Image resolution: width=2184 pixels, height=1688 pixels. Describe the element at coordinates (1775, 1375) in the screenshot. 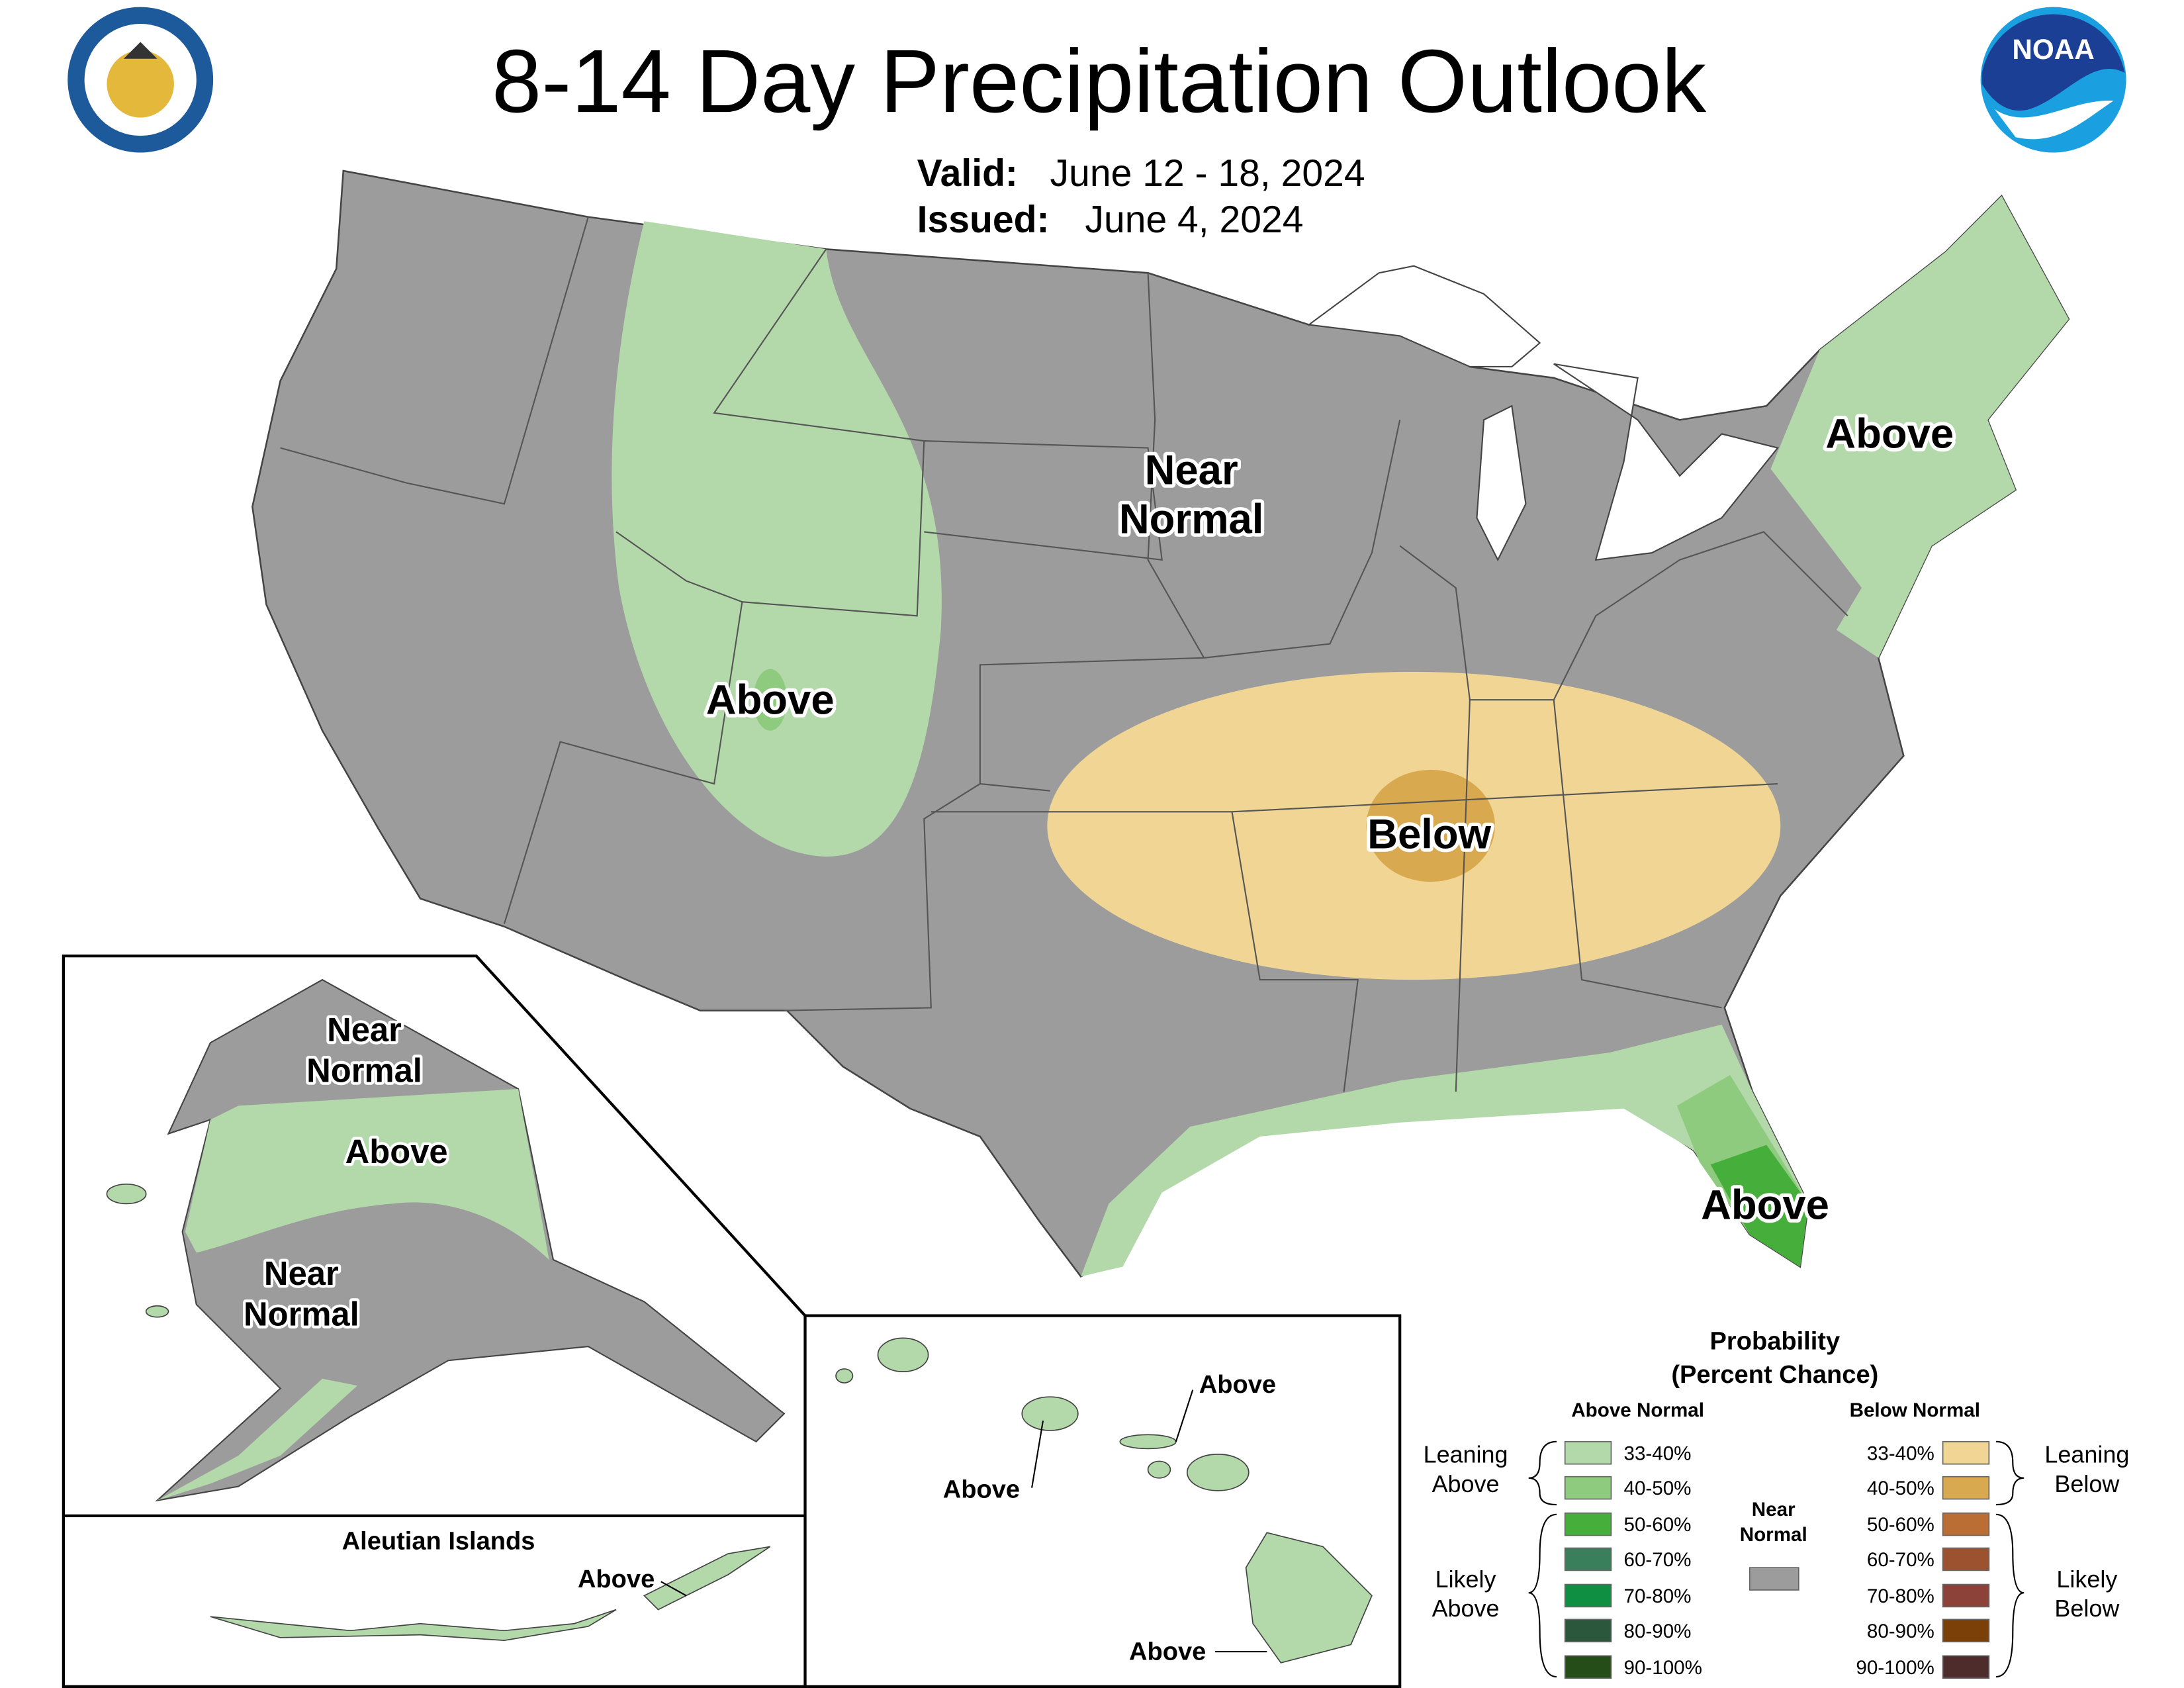

I see `legend-subtitle: (Percent Chance)` at that location.